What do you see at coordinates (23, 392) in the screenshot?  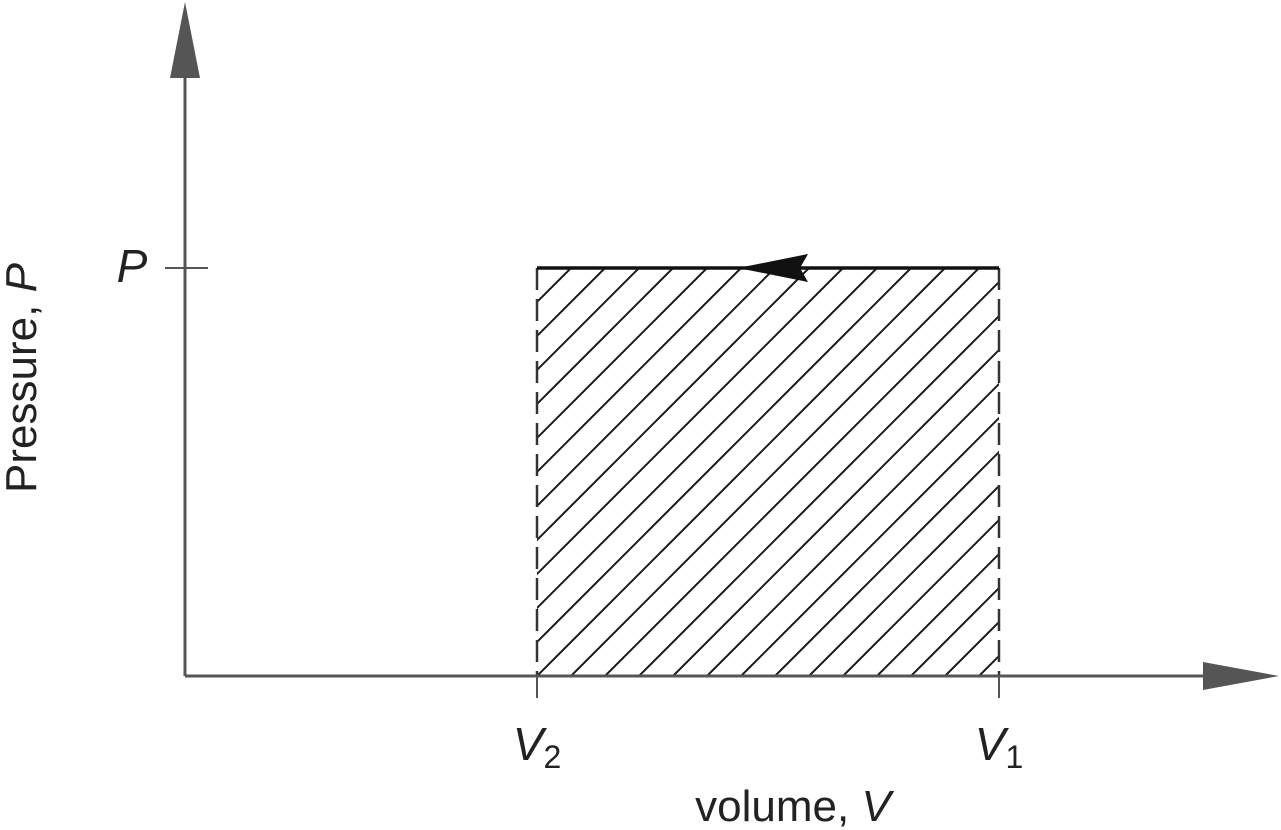 I see `y-axis-label-text: Pressure,` at bounding box center [23, 392].